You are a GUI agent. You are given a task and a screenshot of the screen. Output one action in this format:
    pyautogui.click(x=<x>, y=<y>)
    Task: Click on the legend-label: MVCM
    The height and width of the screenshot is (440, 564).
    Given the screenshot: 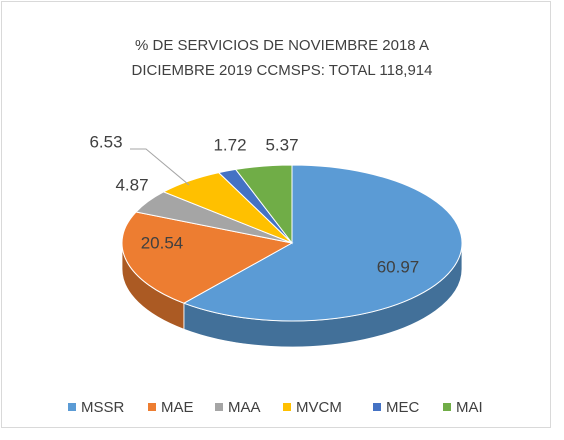 What is the action you would take?
    pyautogui.click(x=319, y=407)
    